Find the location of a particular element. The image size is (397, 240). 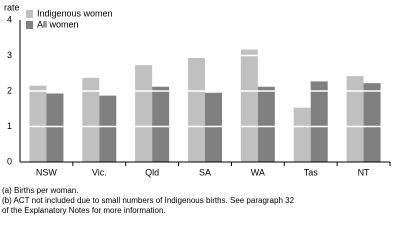

x-tick-label: Vic. is located at coordinates (99, 172).